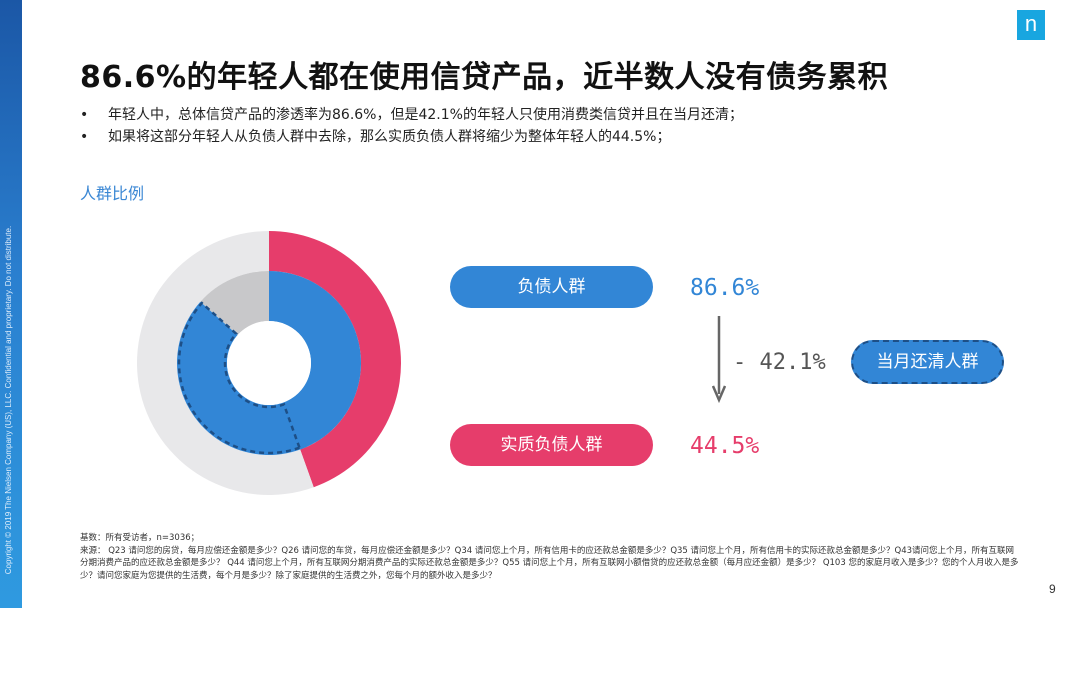 This screenshot has width=1080, height=683. I want to click on down-arrow-icon, so click(719, 360).